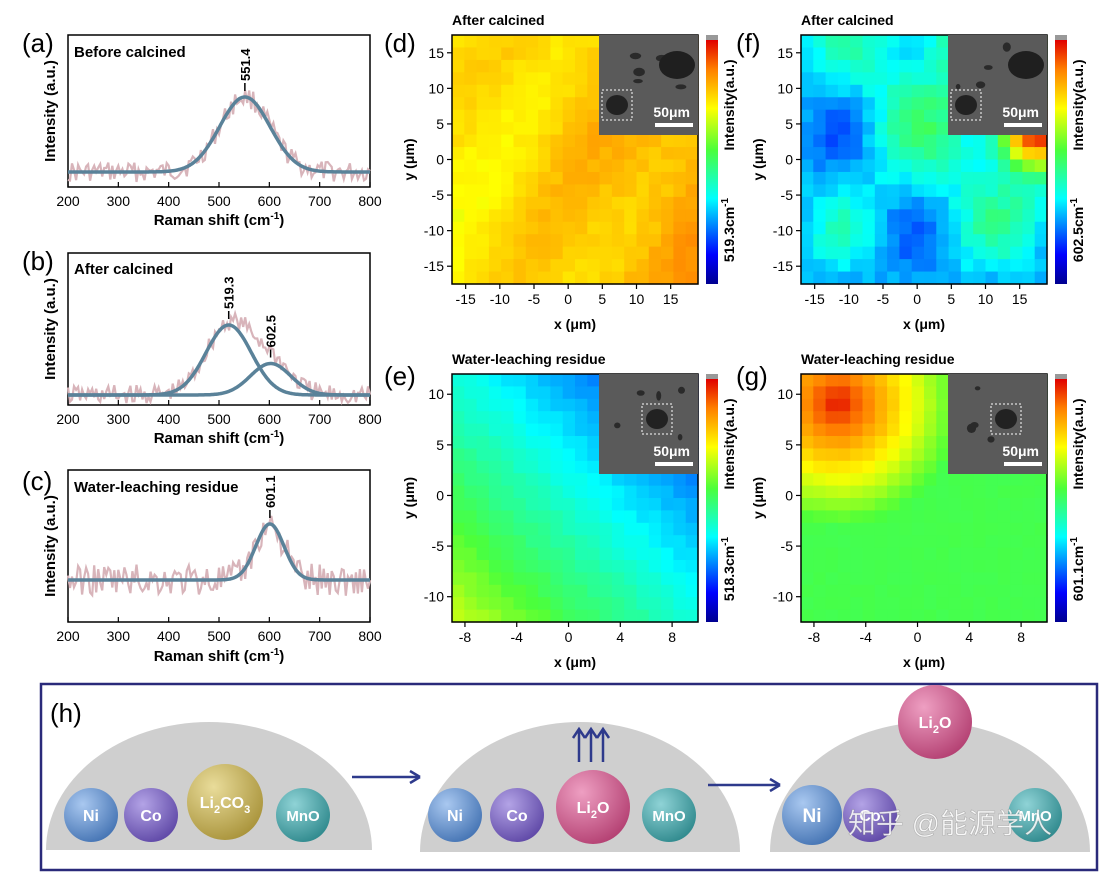  I want to click on ni-sphere, so click(812, 815).